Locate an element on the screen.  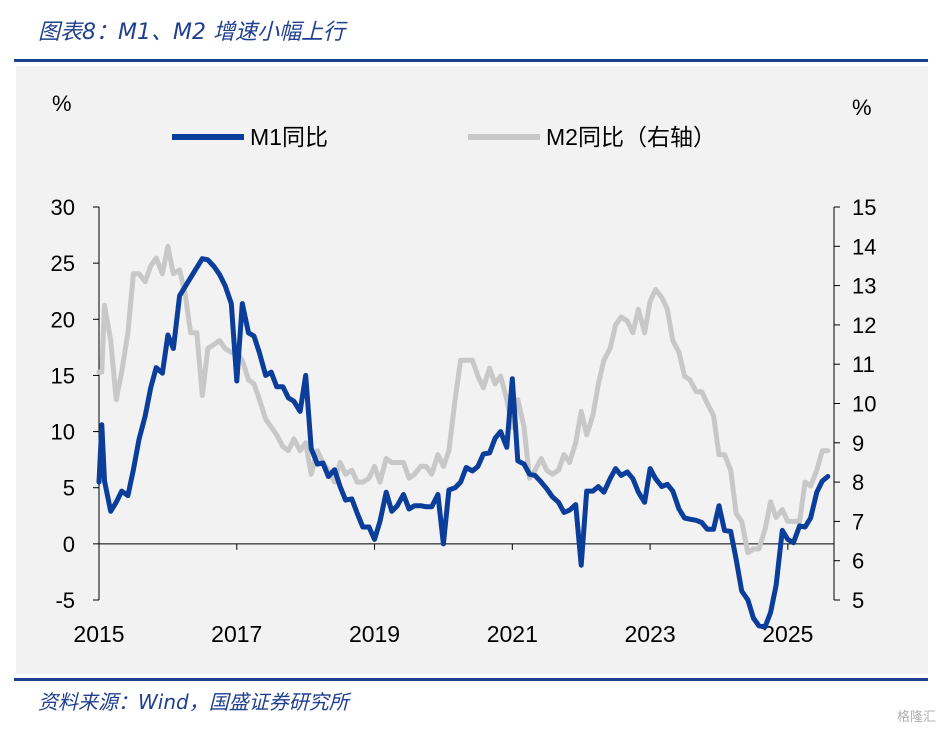
right-tick-label: 11 is located at coordinates (863, 364).